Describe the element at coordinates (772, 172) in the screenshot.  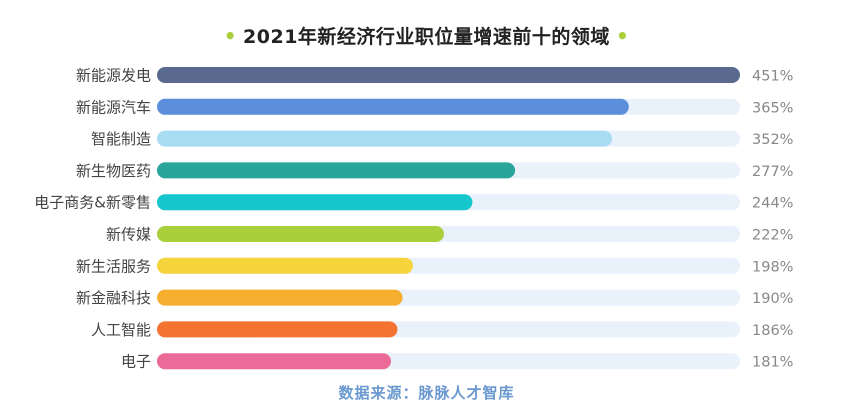
I see `value-label: 277%` at that location.